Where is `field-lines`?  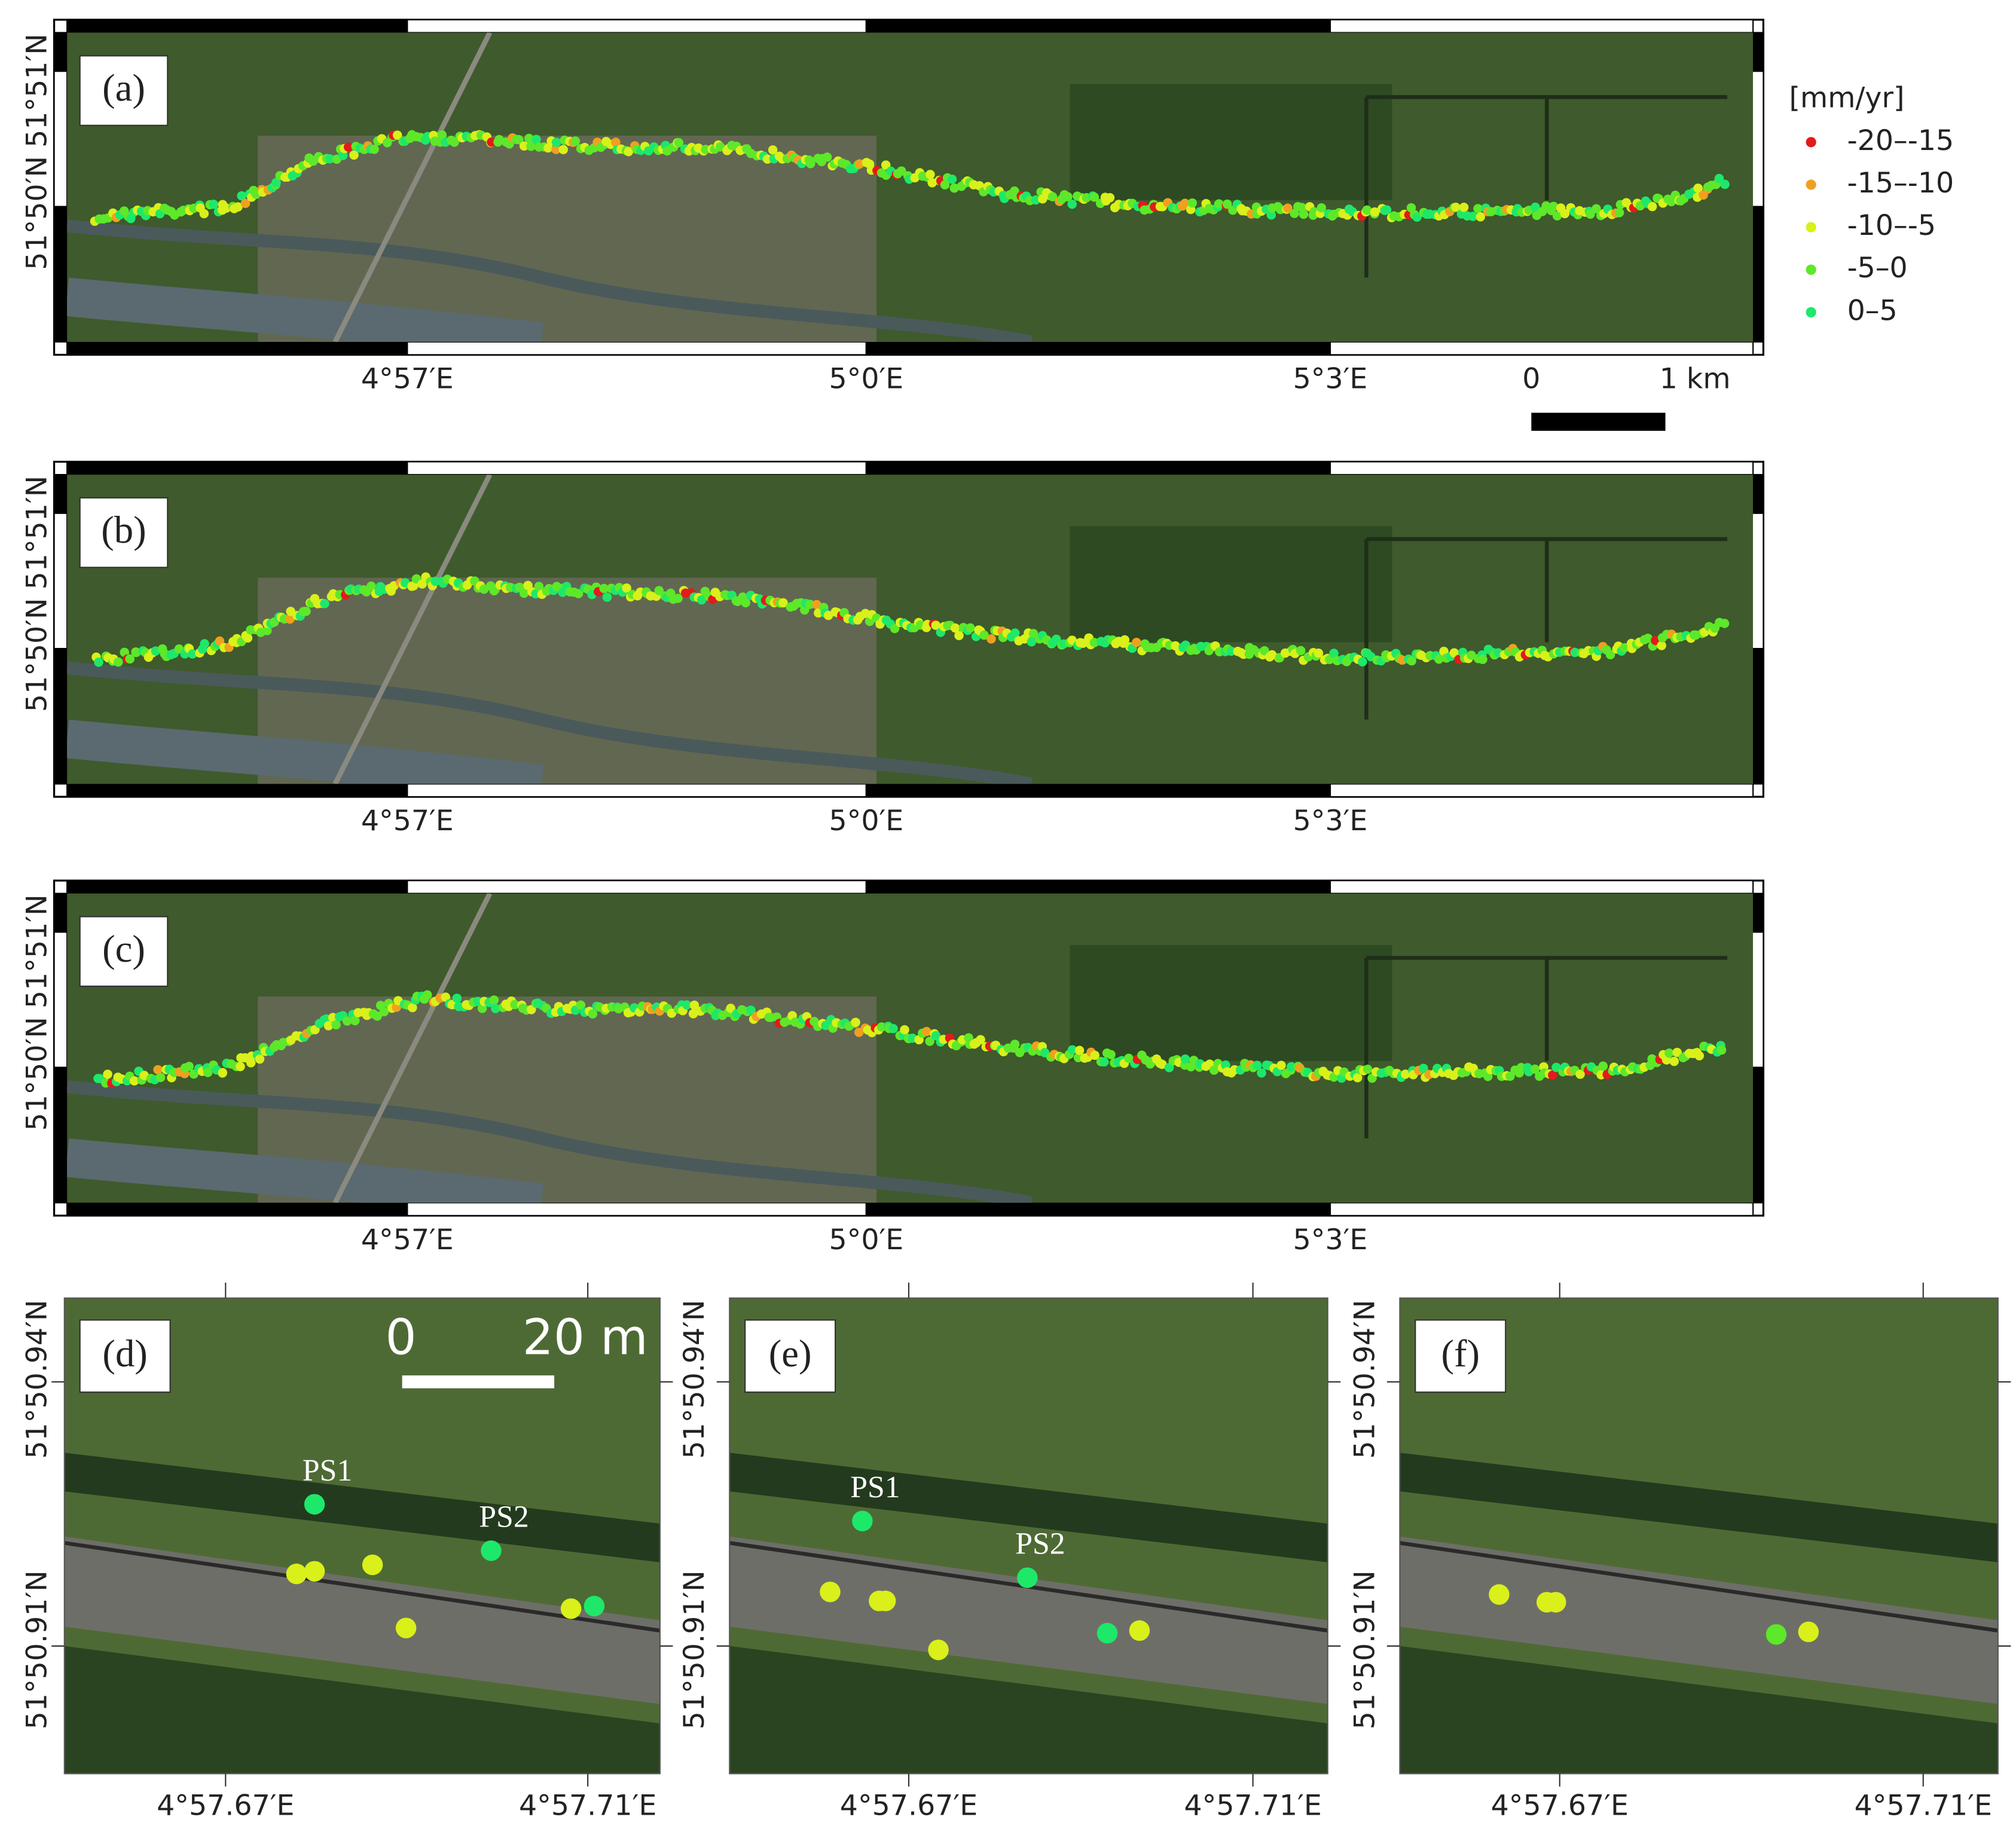 field-lines is located at coordinates (1546, 187).